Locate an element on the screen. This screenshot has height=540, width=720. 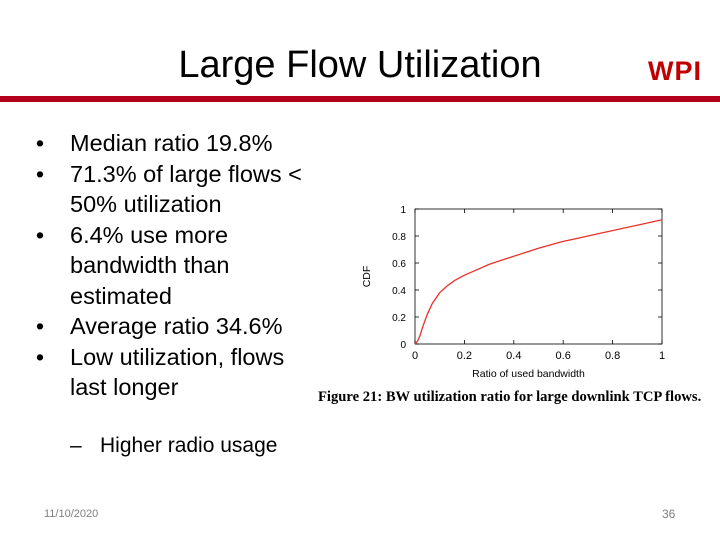
y-tick-label: 0.8 is located at coordinates (399, 237).